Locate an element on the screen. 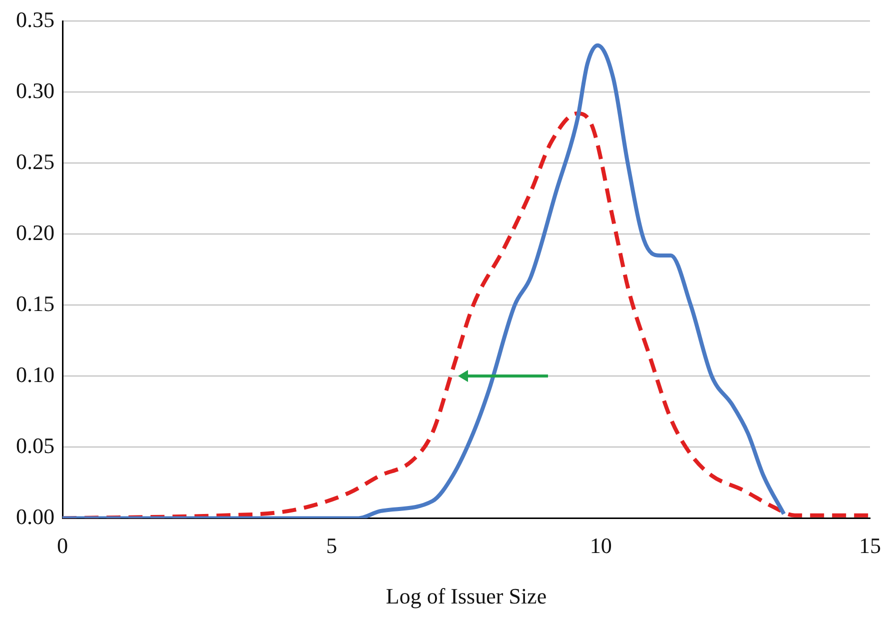 This screenshot has height=623, width=892. y-tick-label: 0.10 is located at coordinates (35, 374).